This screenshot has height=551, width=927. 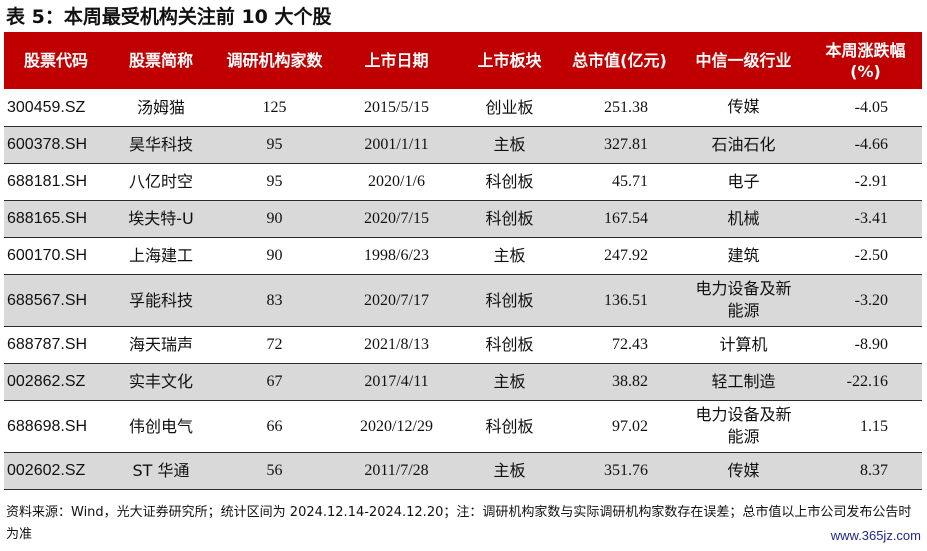 What do you see at coordinates (274, 255) in the screenshot?
I see `cell-institutions: 90` at bounding box center [274, 255].